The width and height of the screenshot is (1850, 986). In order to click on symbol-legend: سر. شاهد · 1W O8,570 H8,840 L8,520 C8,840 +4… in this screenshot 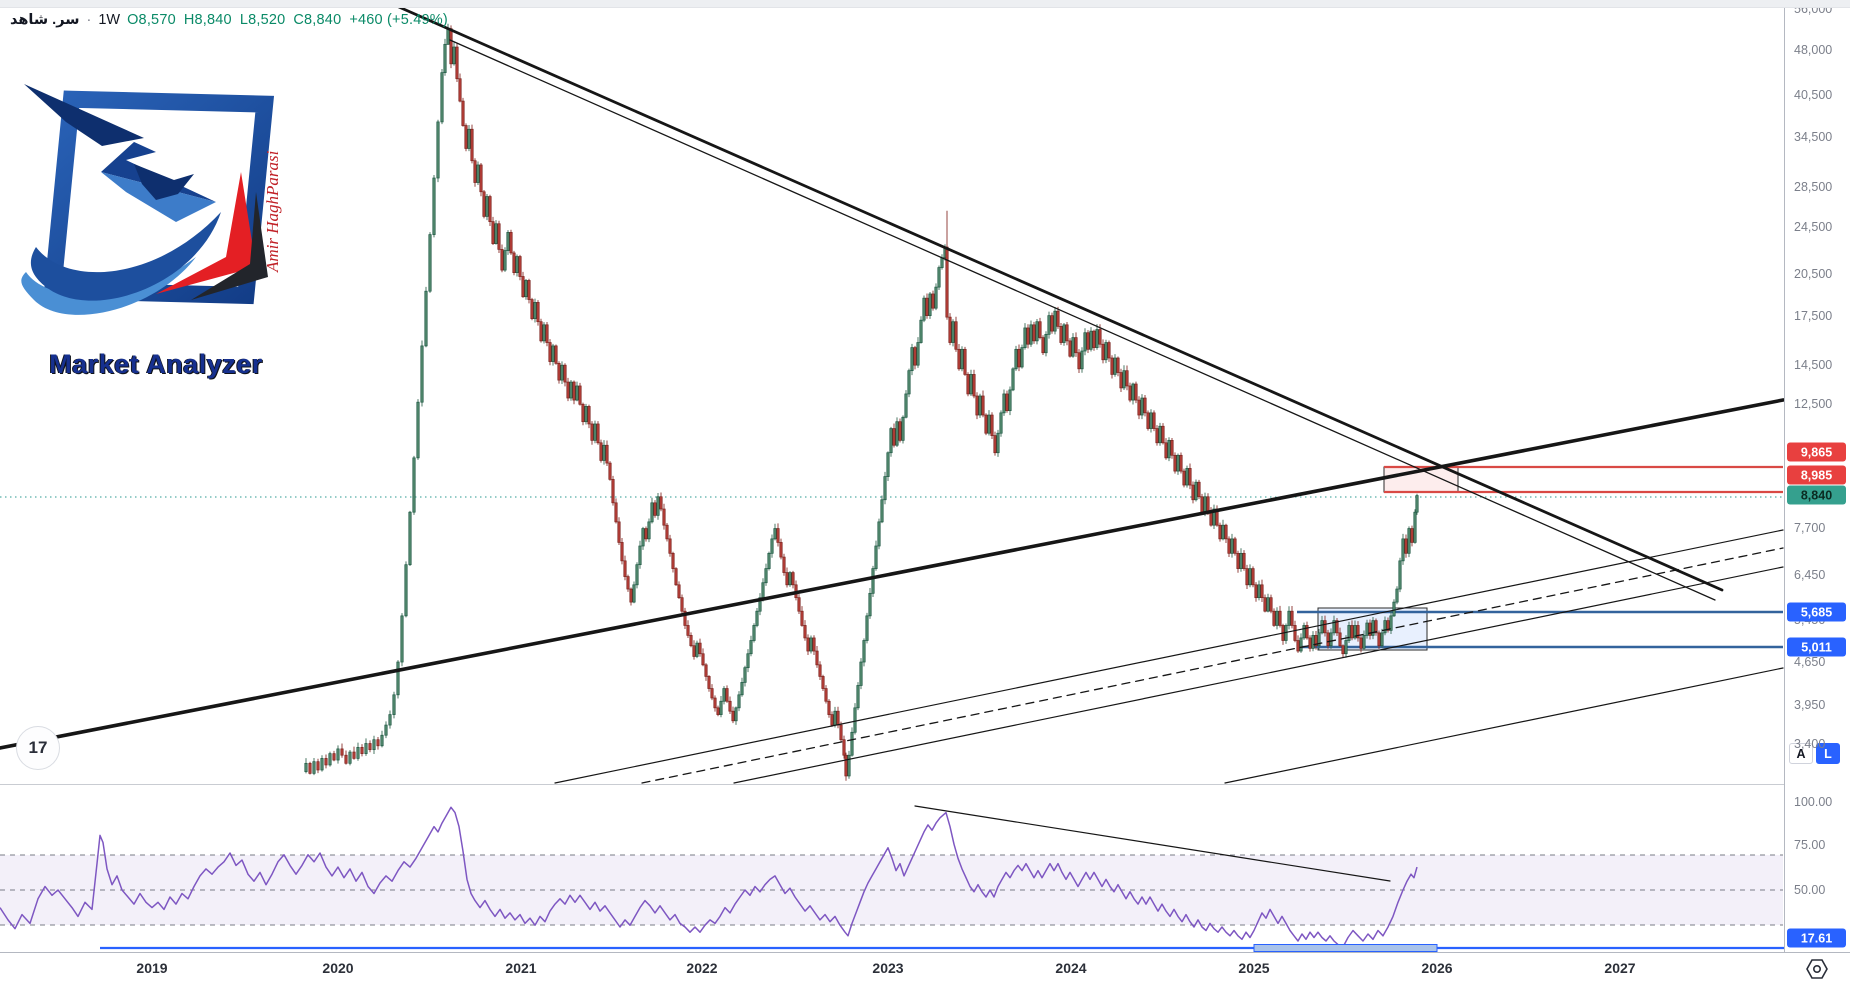, I will do `click(229, 20)`.